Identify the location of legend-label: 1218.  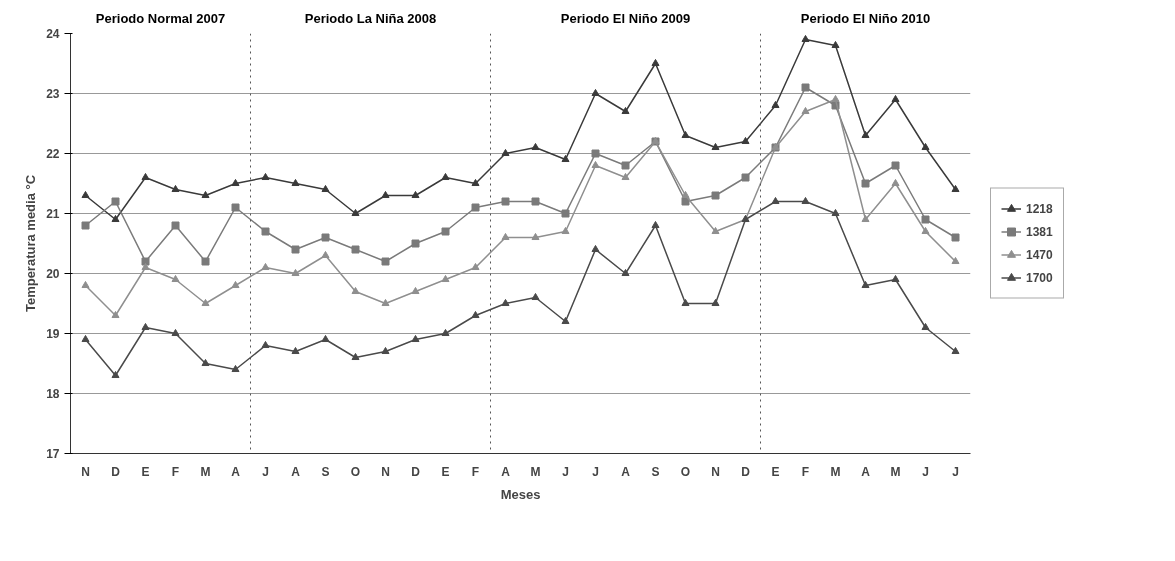
(1039, 208).